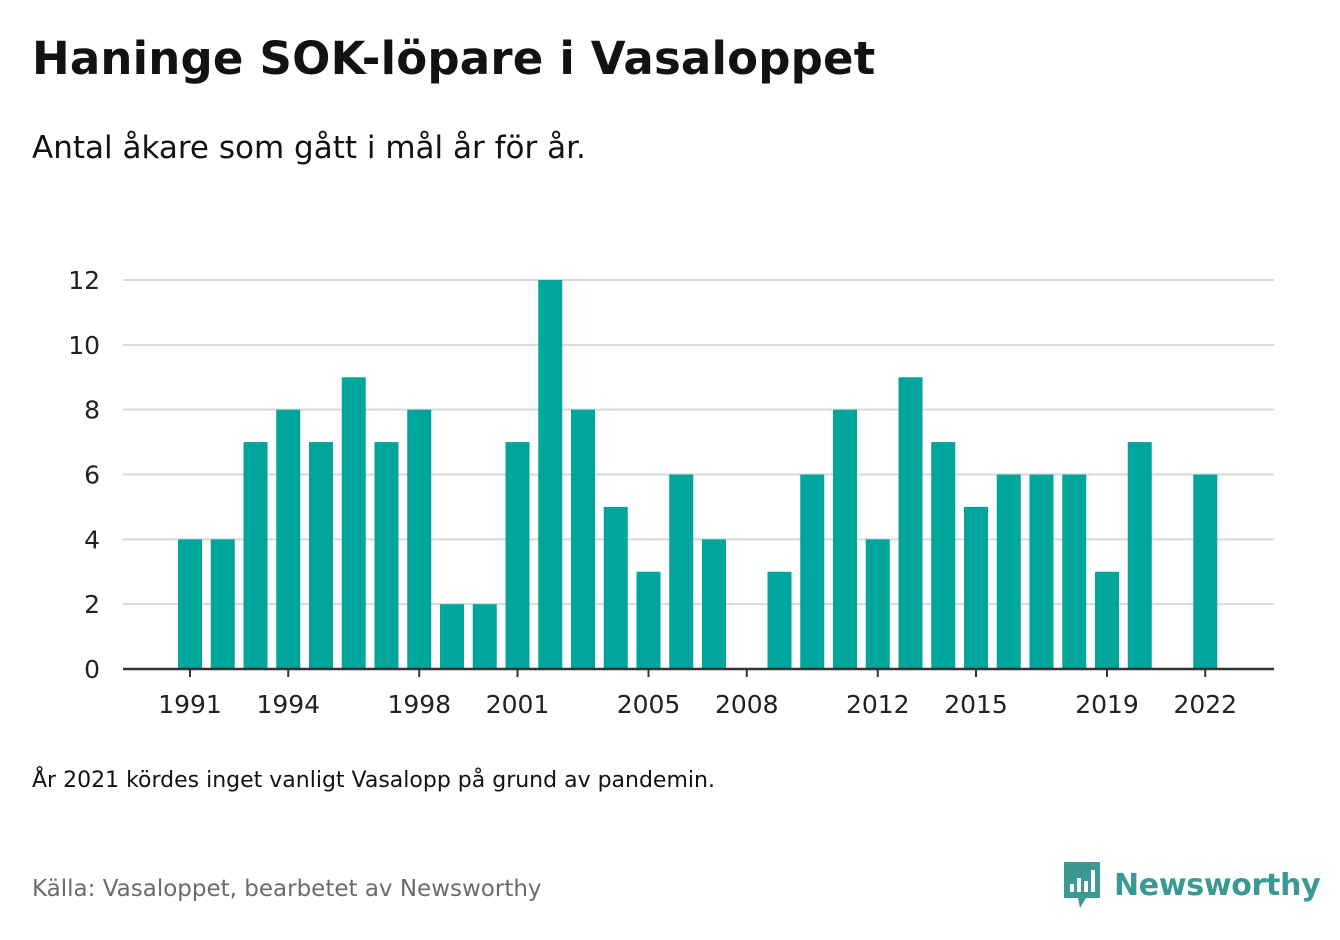 This screenshot has height=940, width=1340. Describe the element at coordinates (648, 620) in the screenshot. I see `bar-2005` at that location.